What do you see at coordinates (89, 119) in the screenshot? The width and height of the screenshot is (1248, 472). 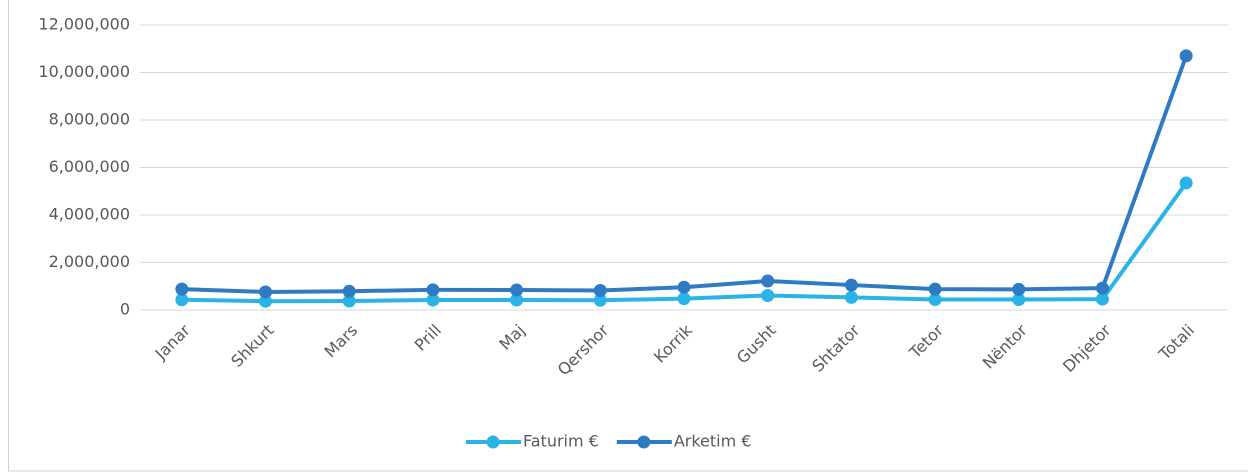 I see `y-tick-label: 8,000,000` at bounding box center [89, 119].